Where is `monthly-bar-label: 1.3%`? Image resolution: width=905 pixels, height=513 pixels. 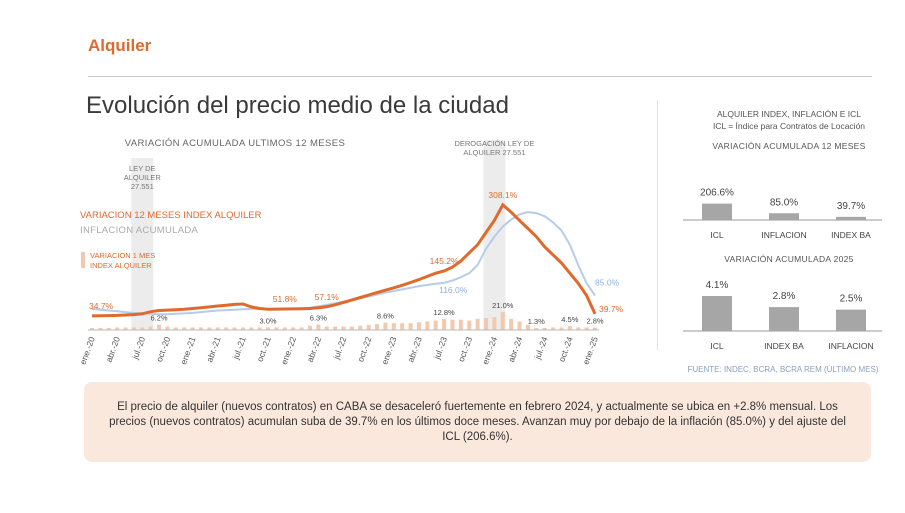 monthly-bar-label: 1.3% is located at coordinates (536, 321).